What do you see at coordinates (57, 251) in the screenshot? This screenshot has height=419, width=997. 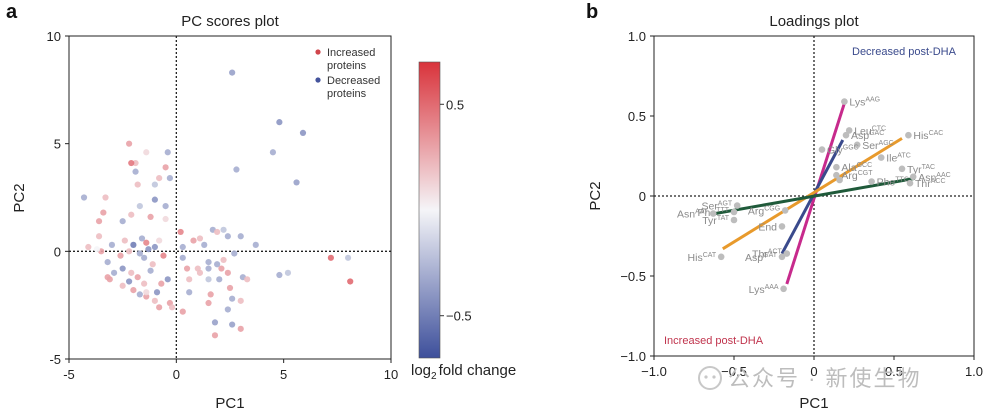 I see `y-tick-label: 0` at bounding box center [57, 251].